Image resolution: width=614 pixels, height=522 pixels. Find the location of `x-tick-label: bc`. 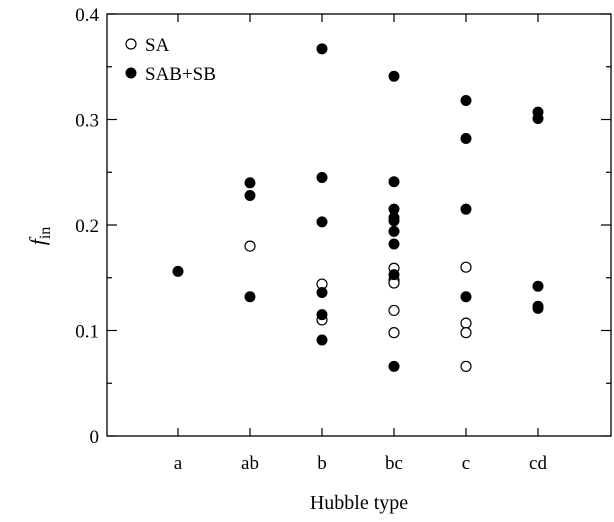

x-tick-label: bc is located at coordinates (394, 463).